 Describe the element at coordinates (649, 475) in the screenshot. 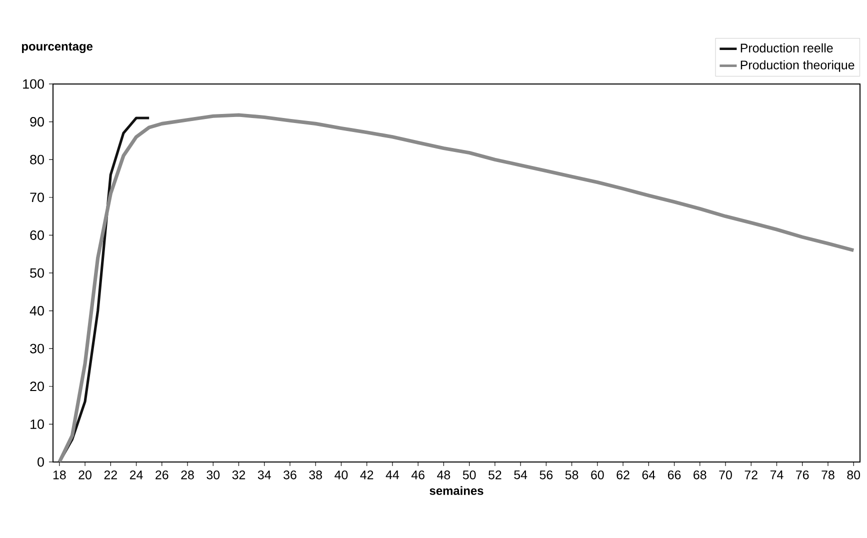

I see `x-tick-label: 64` at that location.